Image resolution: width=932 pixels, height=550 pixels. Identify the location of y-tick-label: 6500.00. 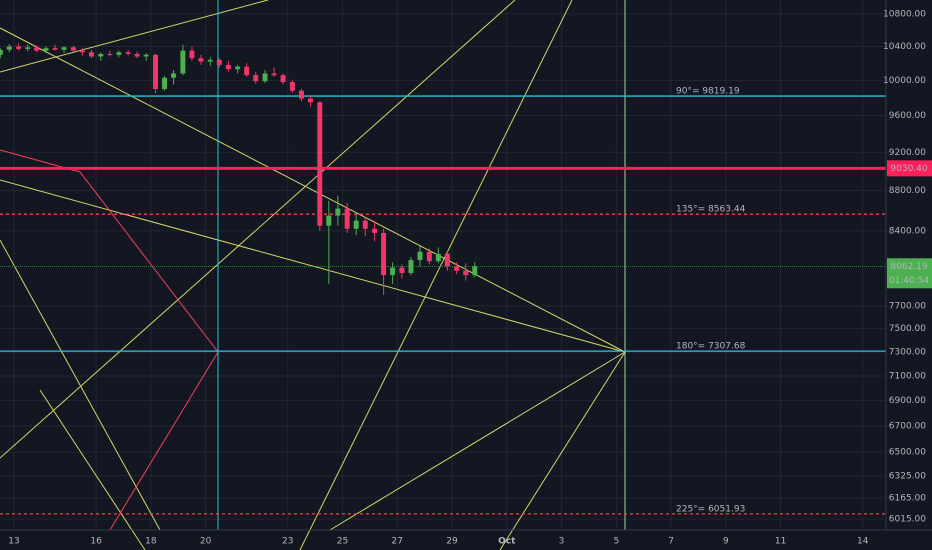
(907, 453).